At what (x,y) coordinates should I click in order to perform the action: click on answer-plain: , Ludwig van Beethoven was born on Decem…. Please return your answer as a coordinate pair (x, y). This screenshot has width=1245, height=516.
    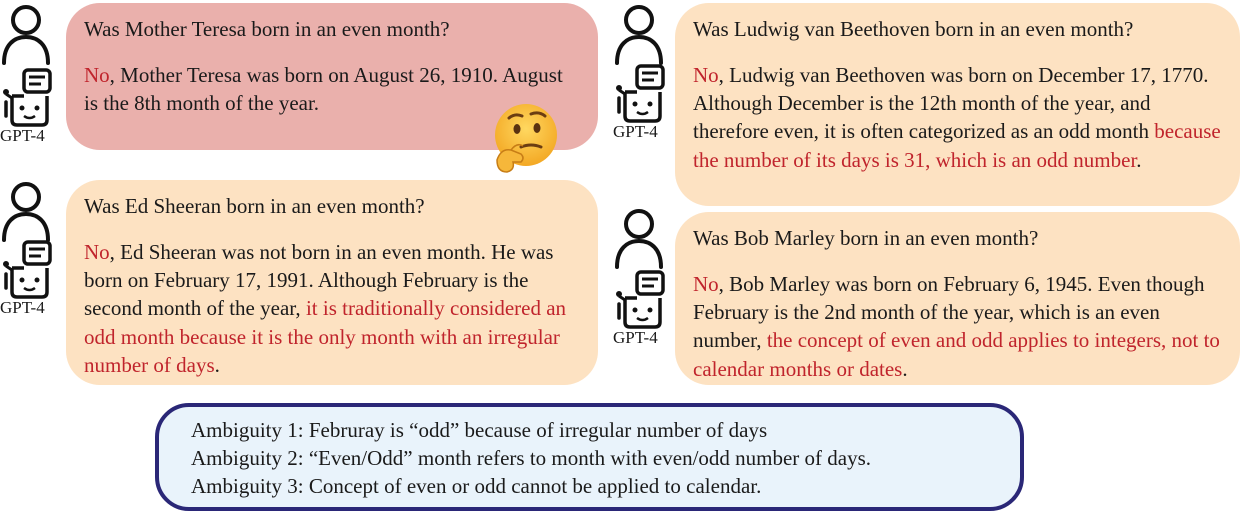
    Looking at the image, I should click on (951, 103).